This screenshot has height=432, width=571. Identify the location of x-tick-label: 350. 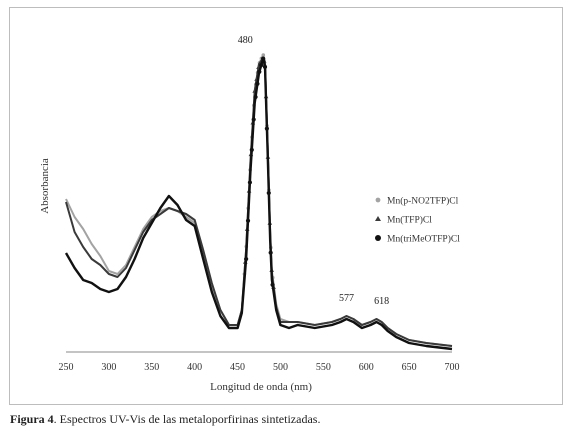
(151, 367).